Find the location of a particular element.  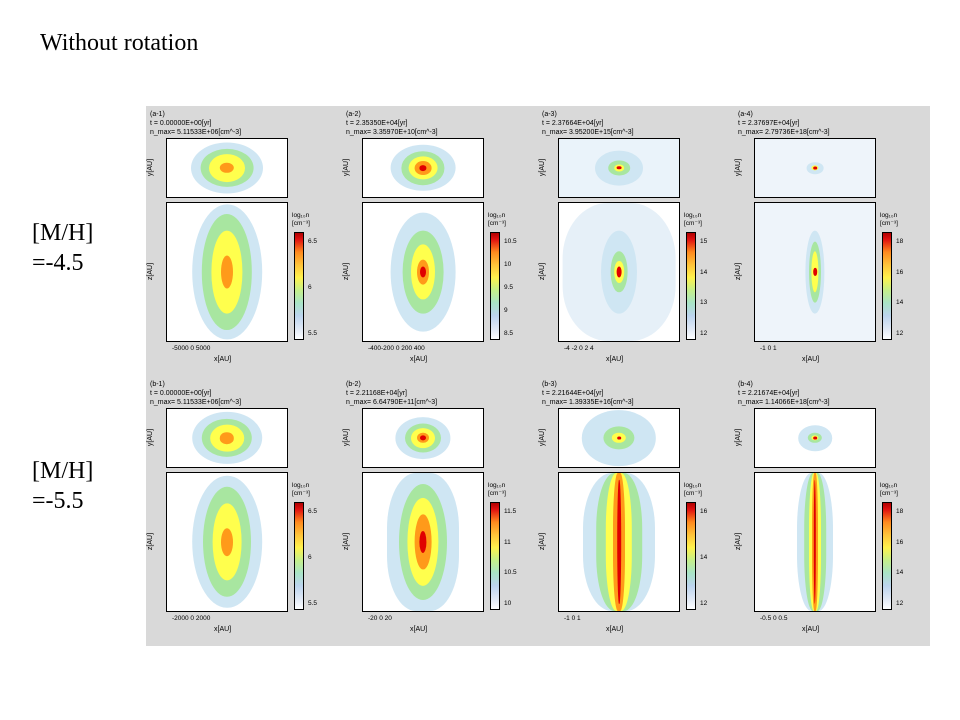

x-axis-tick-labels: -400-200 0 200 400 is located at coordinates (396, 348).